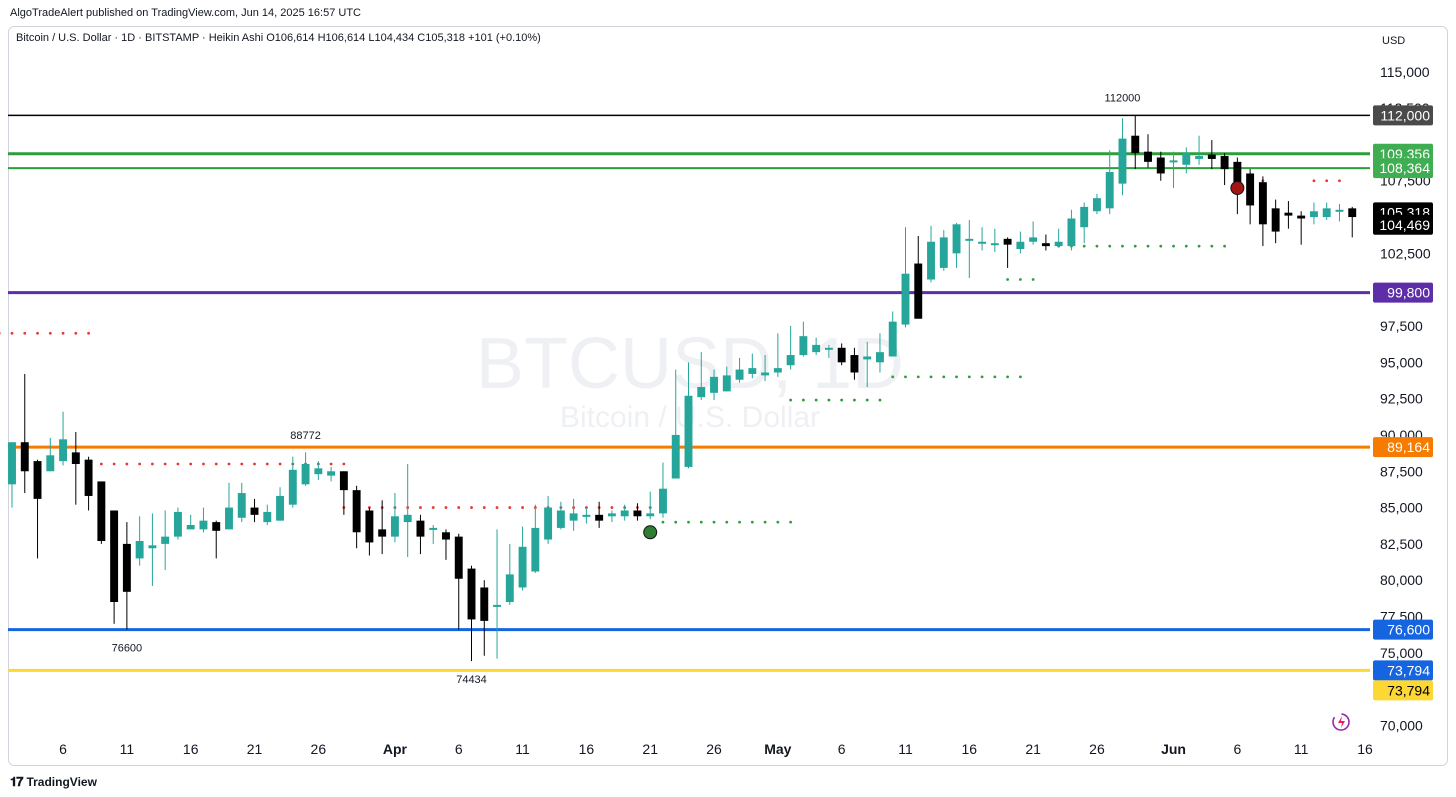 The height and width of the screenshot is (797, 1456). What do you see at coordinates (1408, 690) in the screenshot?
I see `price-badge-2-text: 73,794` at bounding box center [1408, 690].